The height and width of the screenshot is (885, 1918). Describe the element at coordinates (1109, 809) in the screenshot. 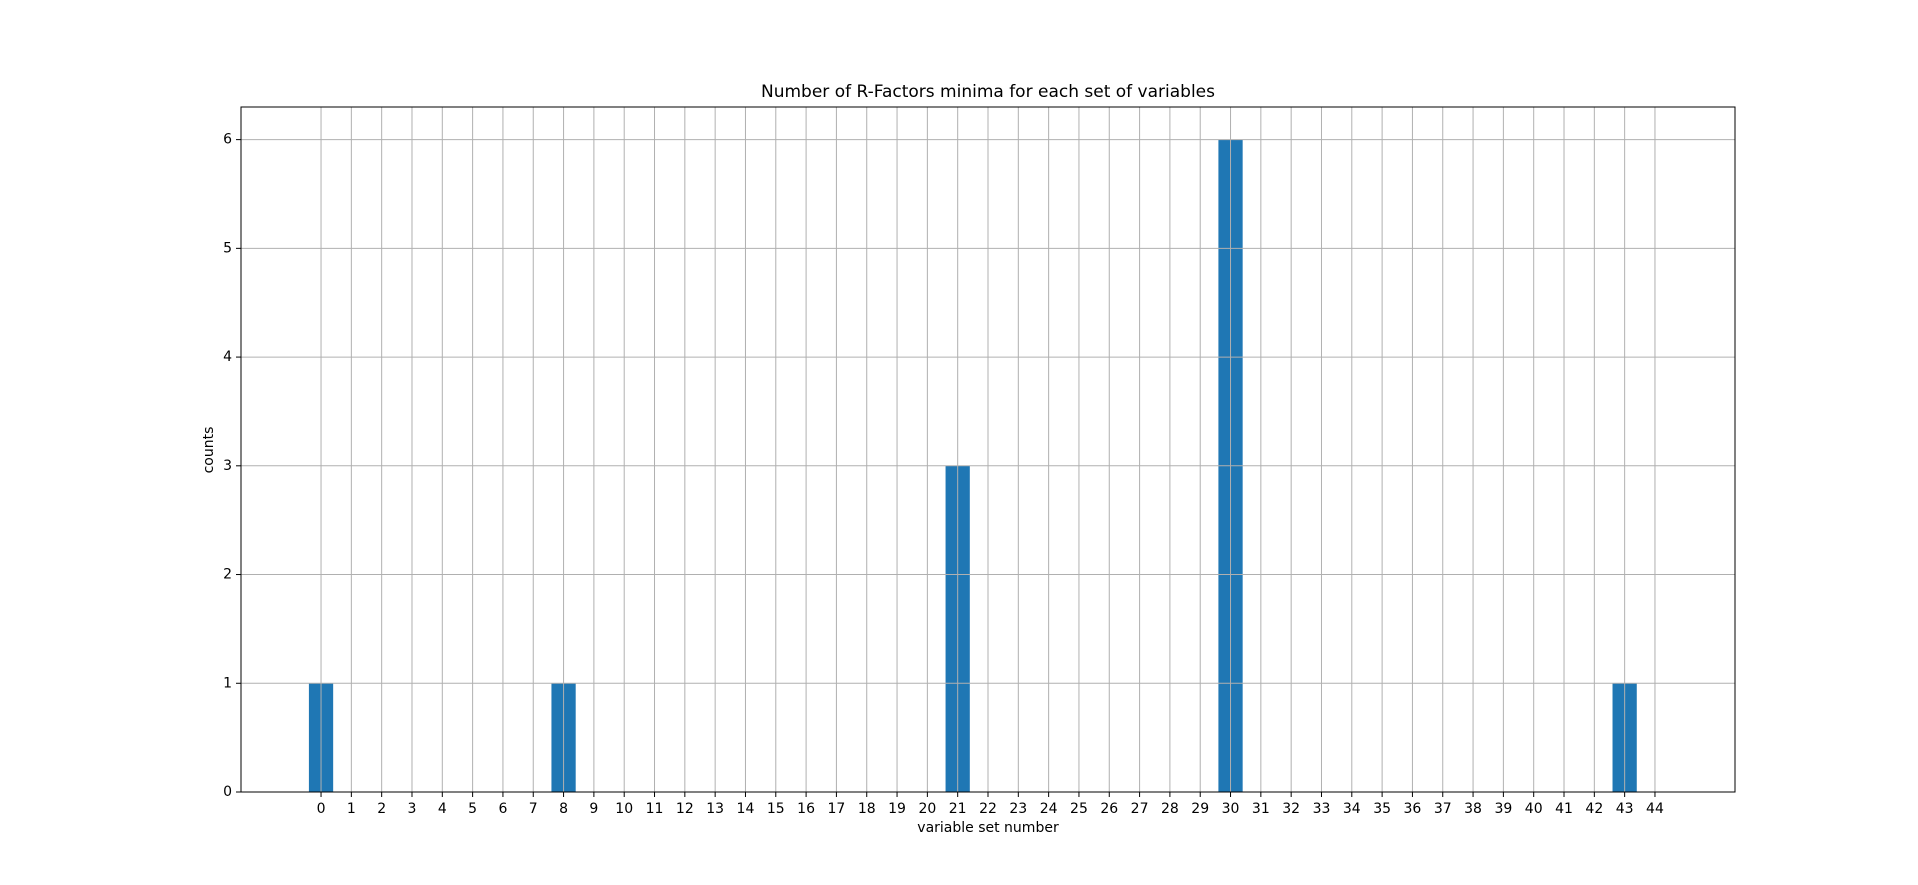

I see `x-tick-label: 26` at that location.